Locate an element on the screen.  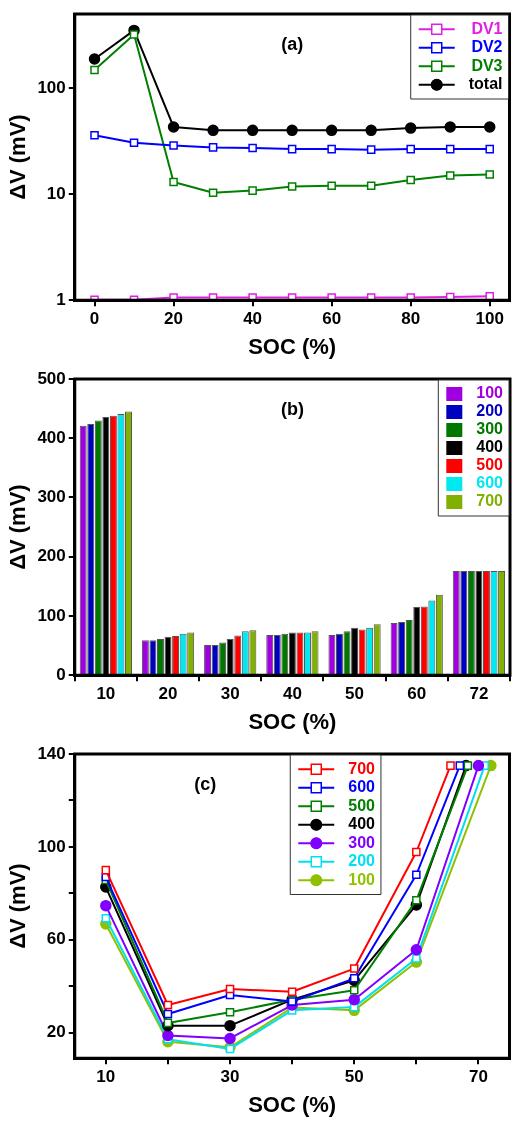
y-tick-label: 1 is located at coordinates (61, 299).